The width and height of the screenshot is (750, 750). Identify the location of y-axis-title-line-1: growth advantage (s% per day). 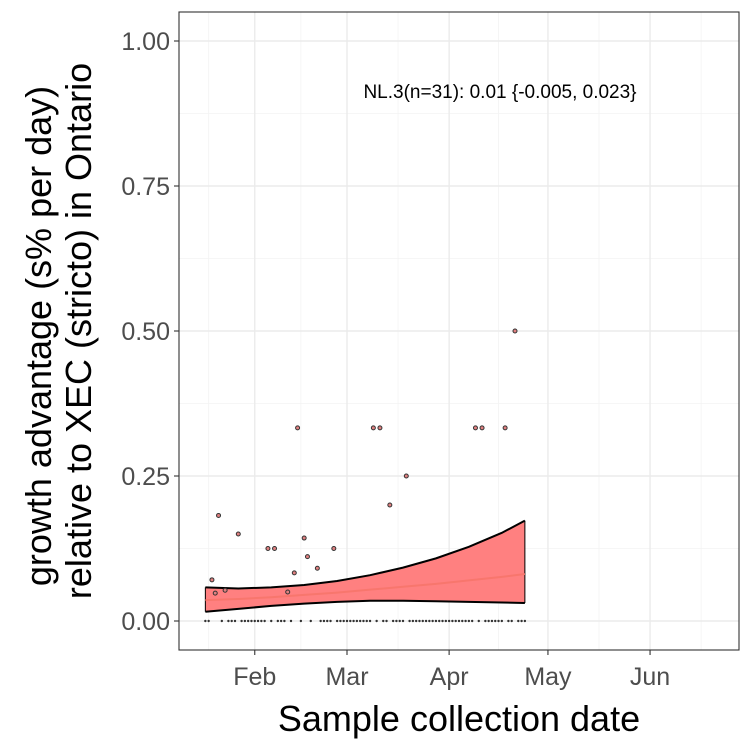
(38, 336).